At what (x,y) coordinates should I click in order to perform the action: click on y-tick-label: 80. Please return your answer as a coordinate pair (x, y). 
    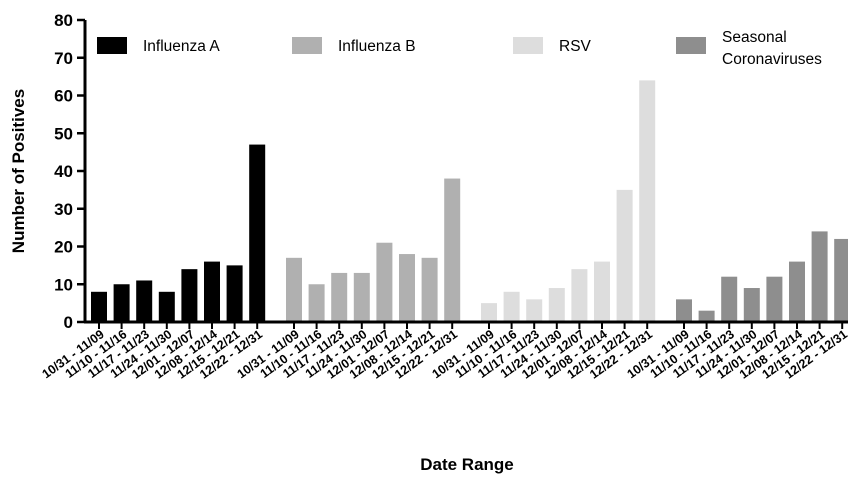
    Looking at the image, I should click on (63, 20).